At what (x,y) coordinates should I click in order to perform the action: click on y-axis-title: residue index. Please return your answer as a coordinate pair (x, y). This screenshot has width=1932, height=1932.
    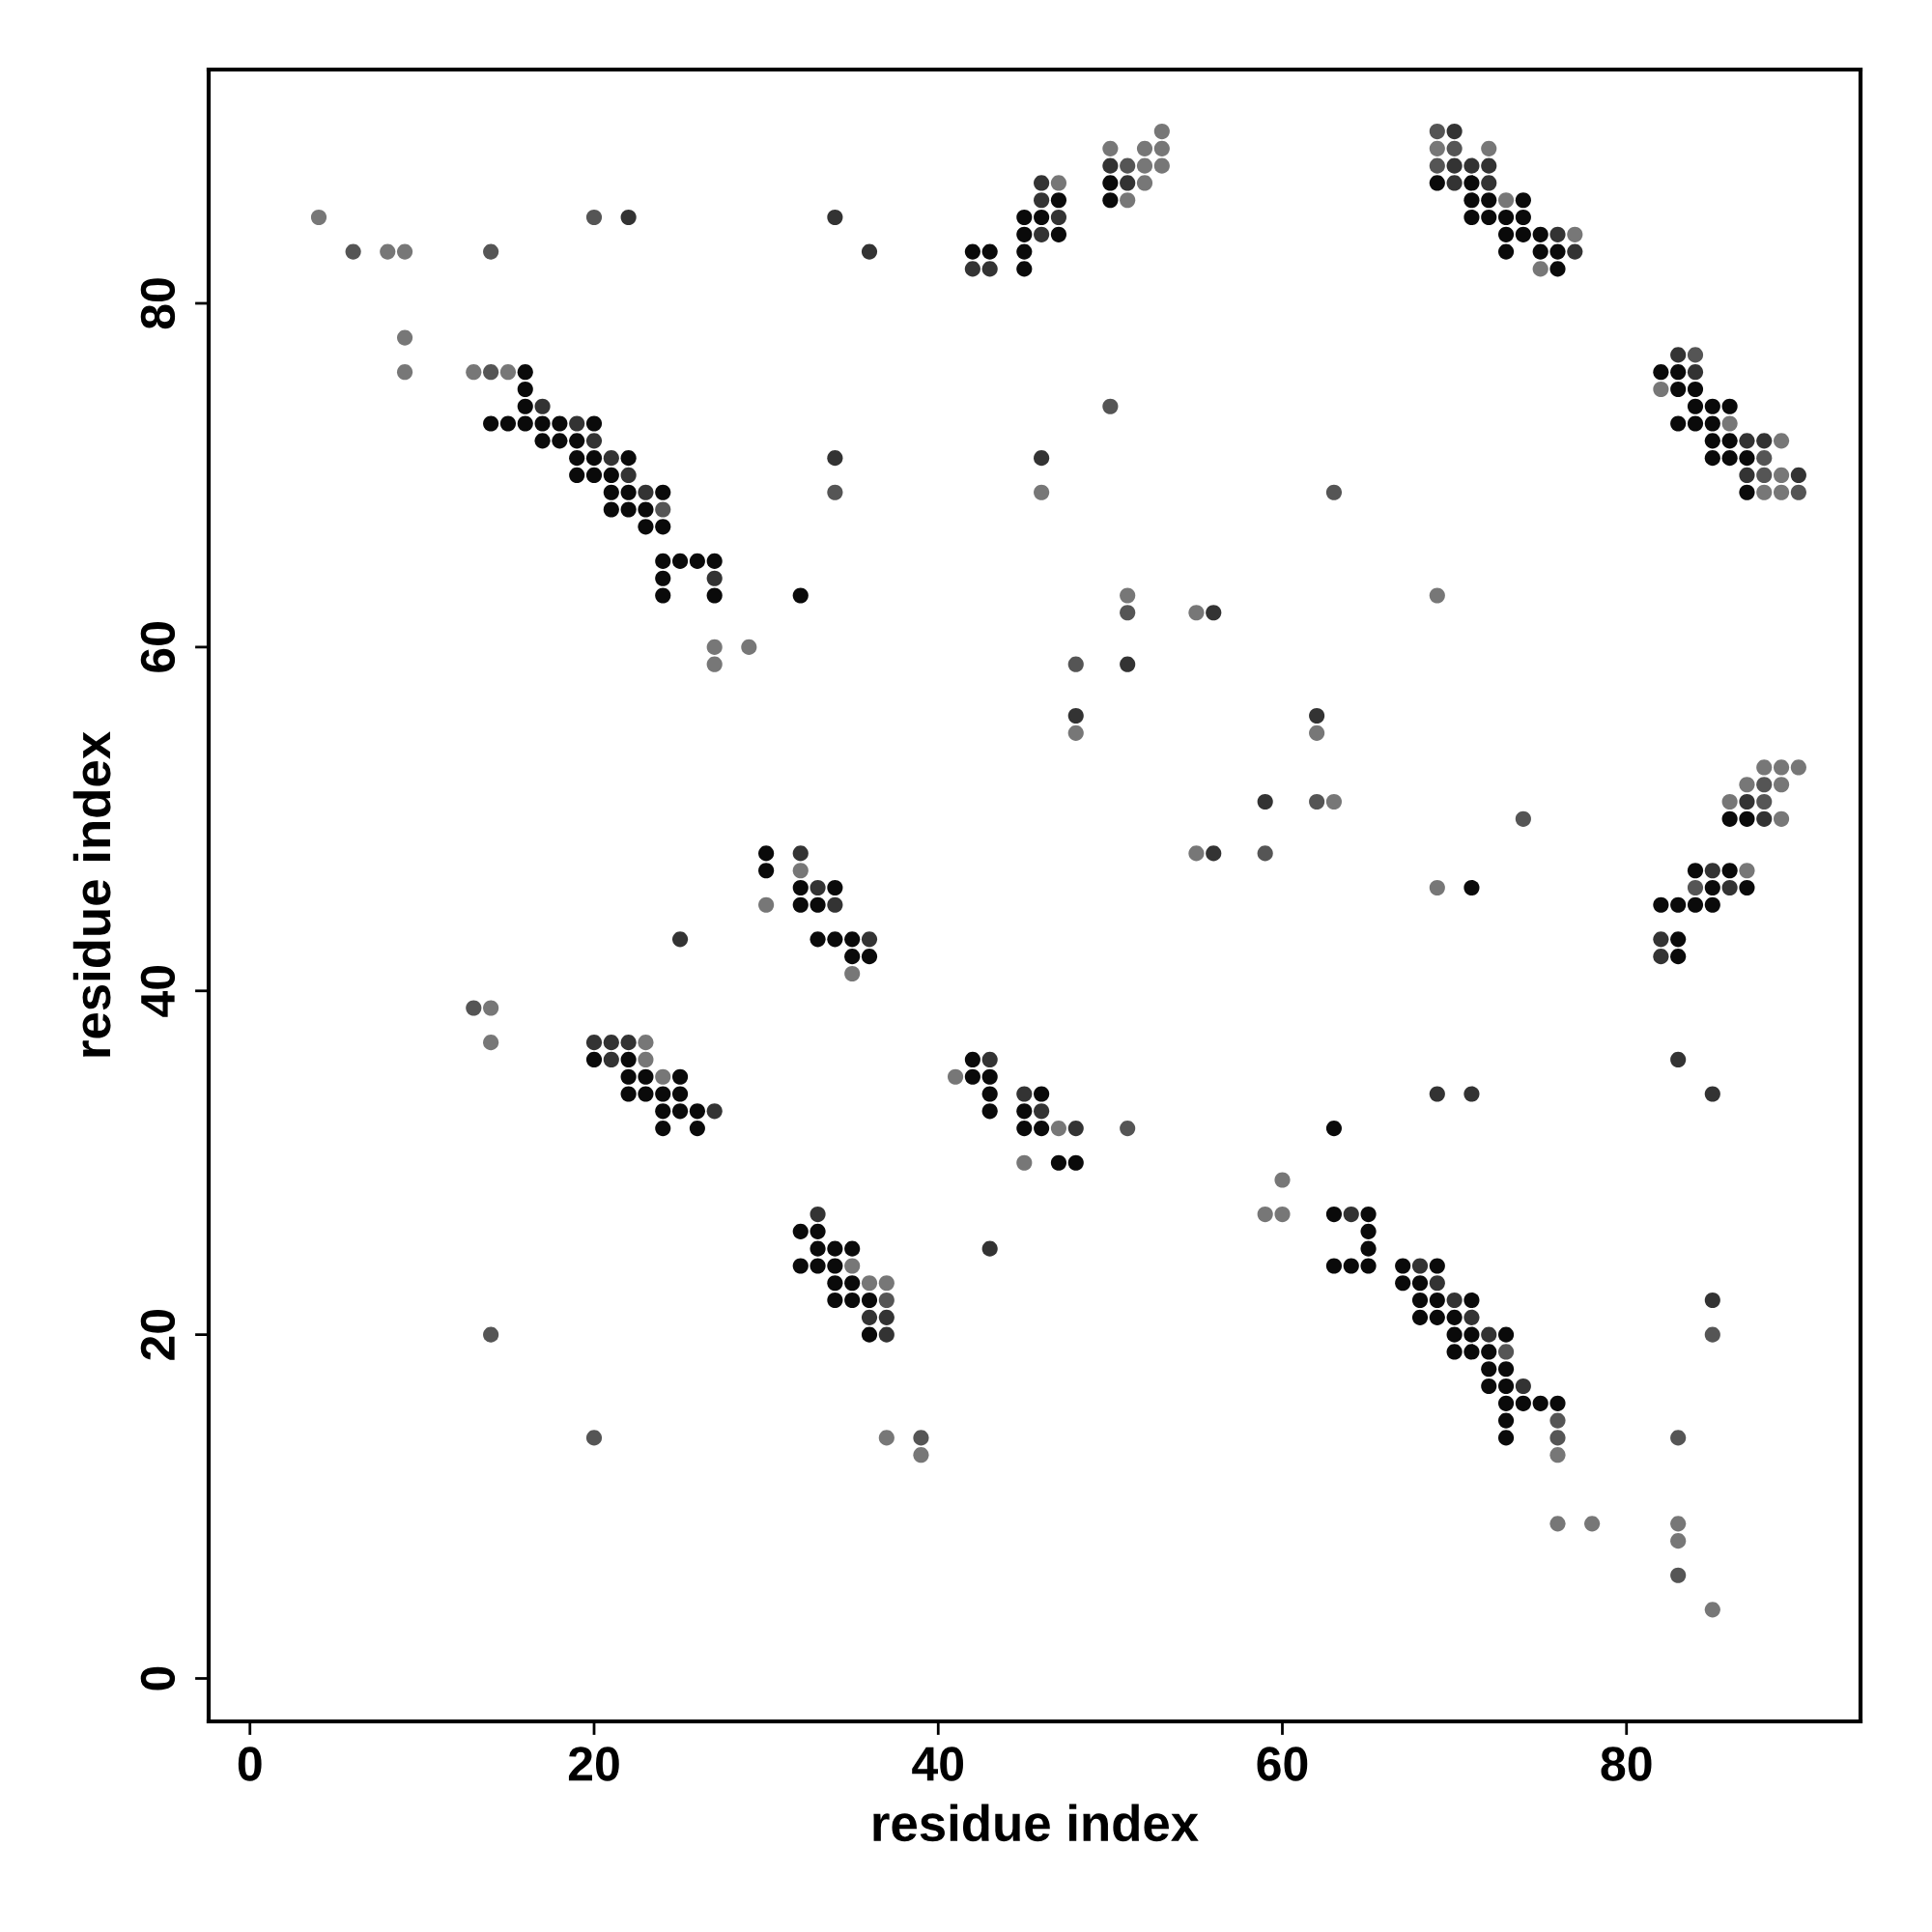
    Looking at the image, I should click on (91, 894).